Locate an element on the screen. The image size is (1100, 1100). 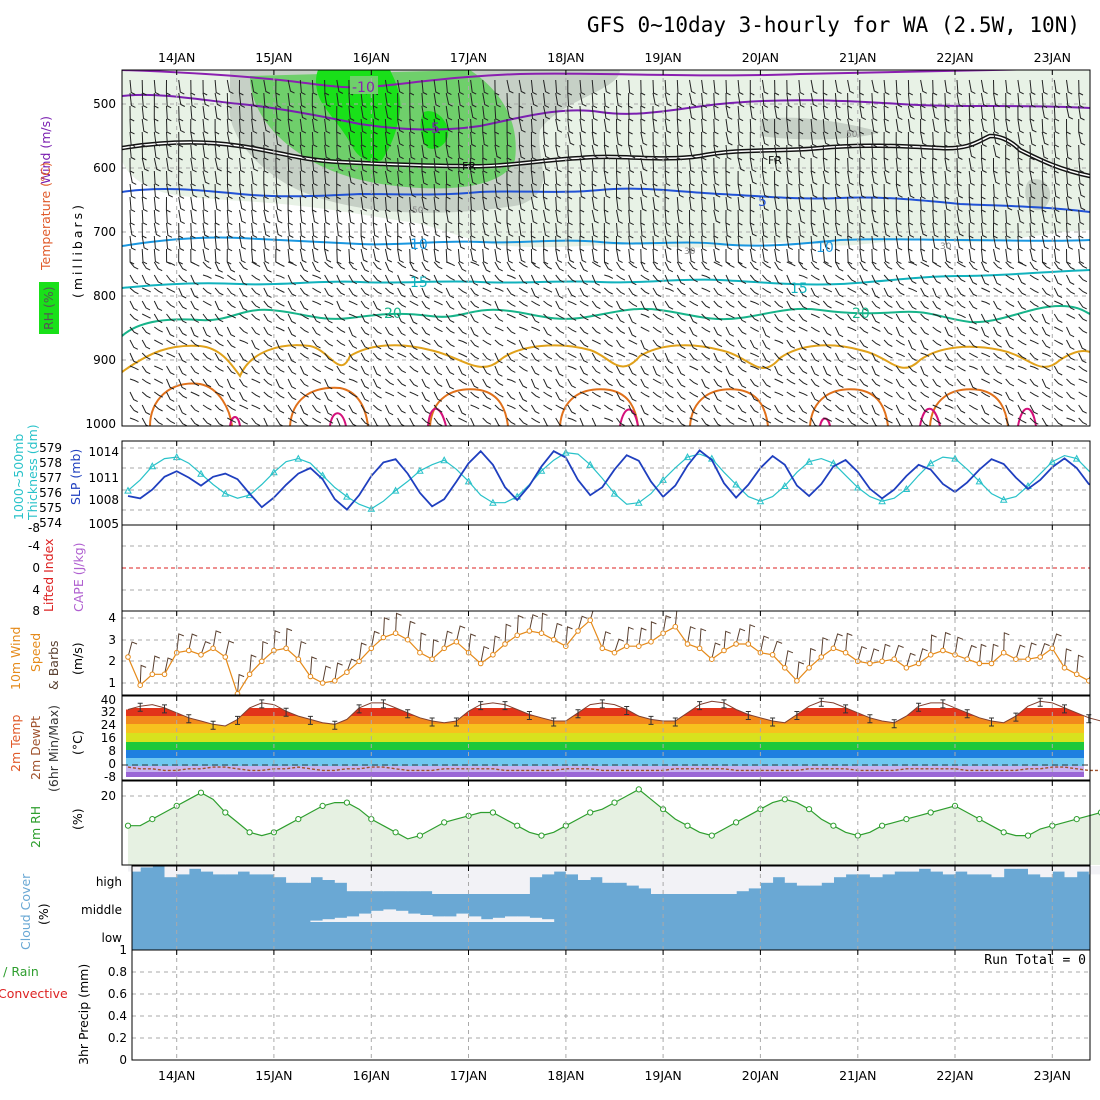
tick-li-8: 8 is located at coordinates (36, 611).